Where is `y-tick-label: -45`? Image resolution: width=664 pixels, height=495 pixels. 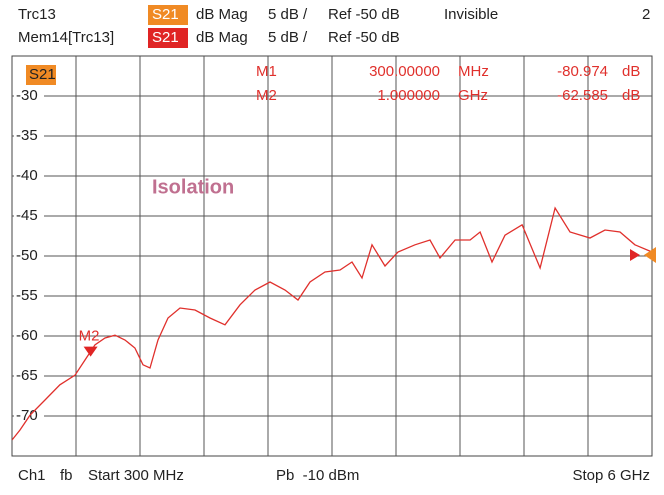
y-tick-label: -45 is located at coordinates (27, 215).